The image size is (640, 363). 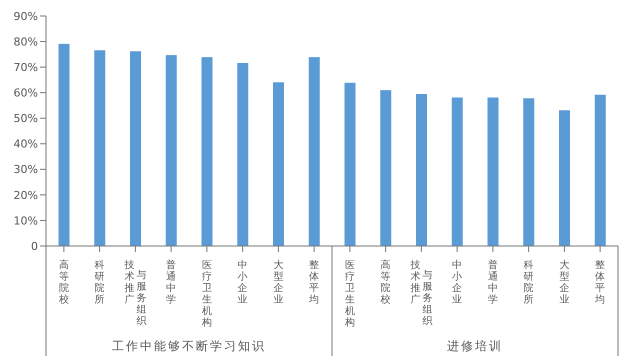 What do you see at coordinates (26, 119) in the screenshot?
I see `y-tick-label: 50%` at bounding box center [26, 119].